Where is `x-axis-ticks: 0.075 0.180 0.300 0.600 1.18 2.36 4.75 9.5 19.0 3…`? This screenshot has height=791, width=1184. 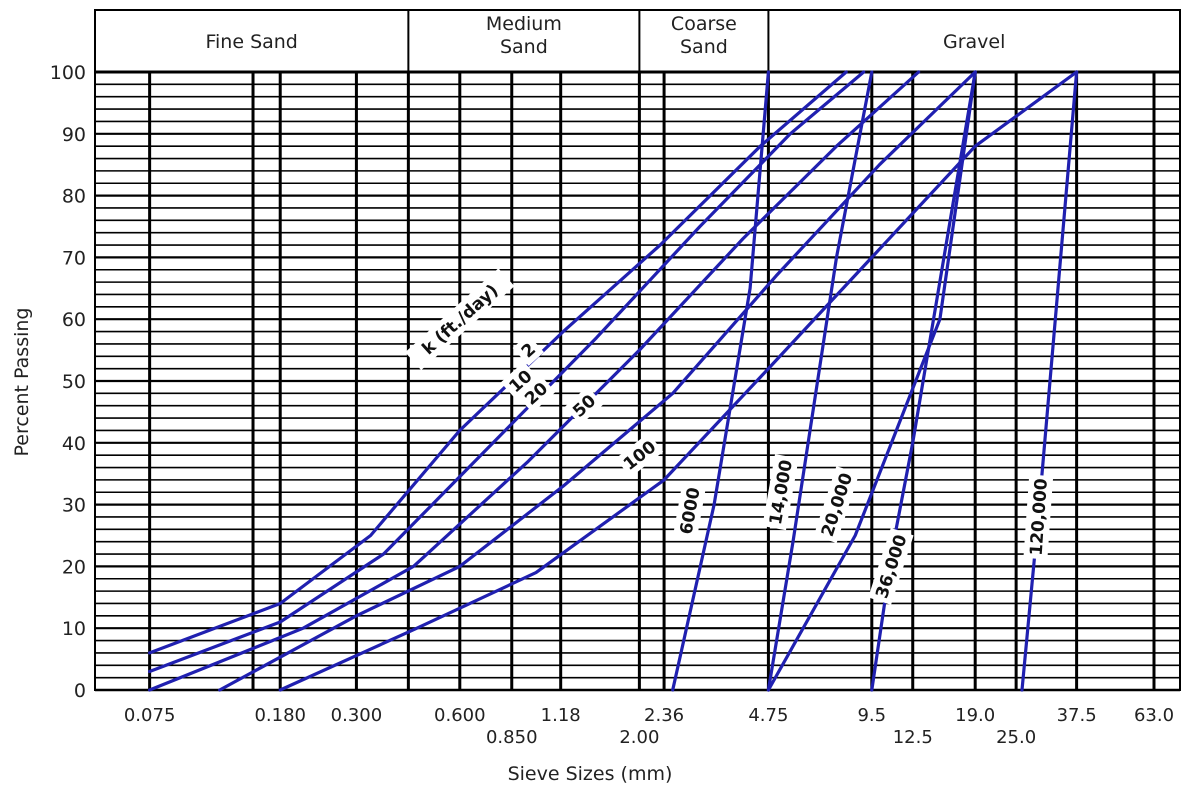
x-axis-ticks: 0.075 0.180 0.300 0.600 1.18 2.36 4.75 9.5 19.0 3… is located at coordinates (649, 726).